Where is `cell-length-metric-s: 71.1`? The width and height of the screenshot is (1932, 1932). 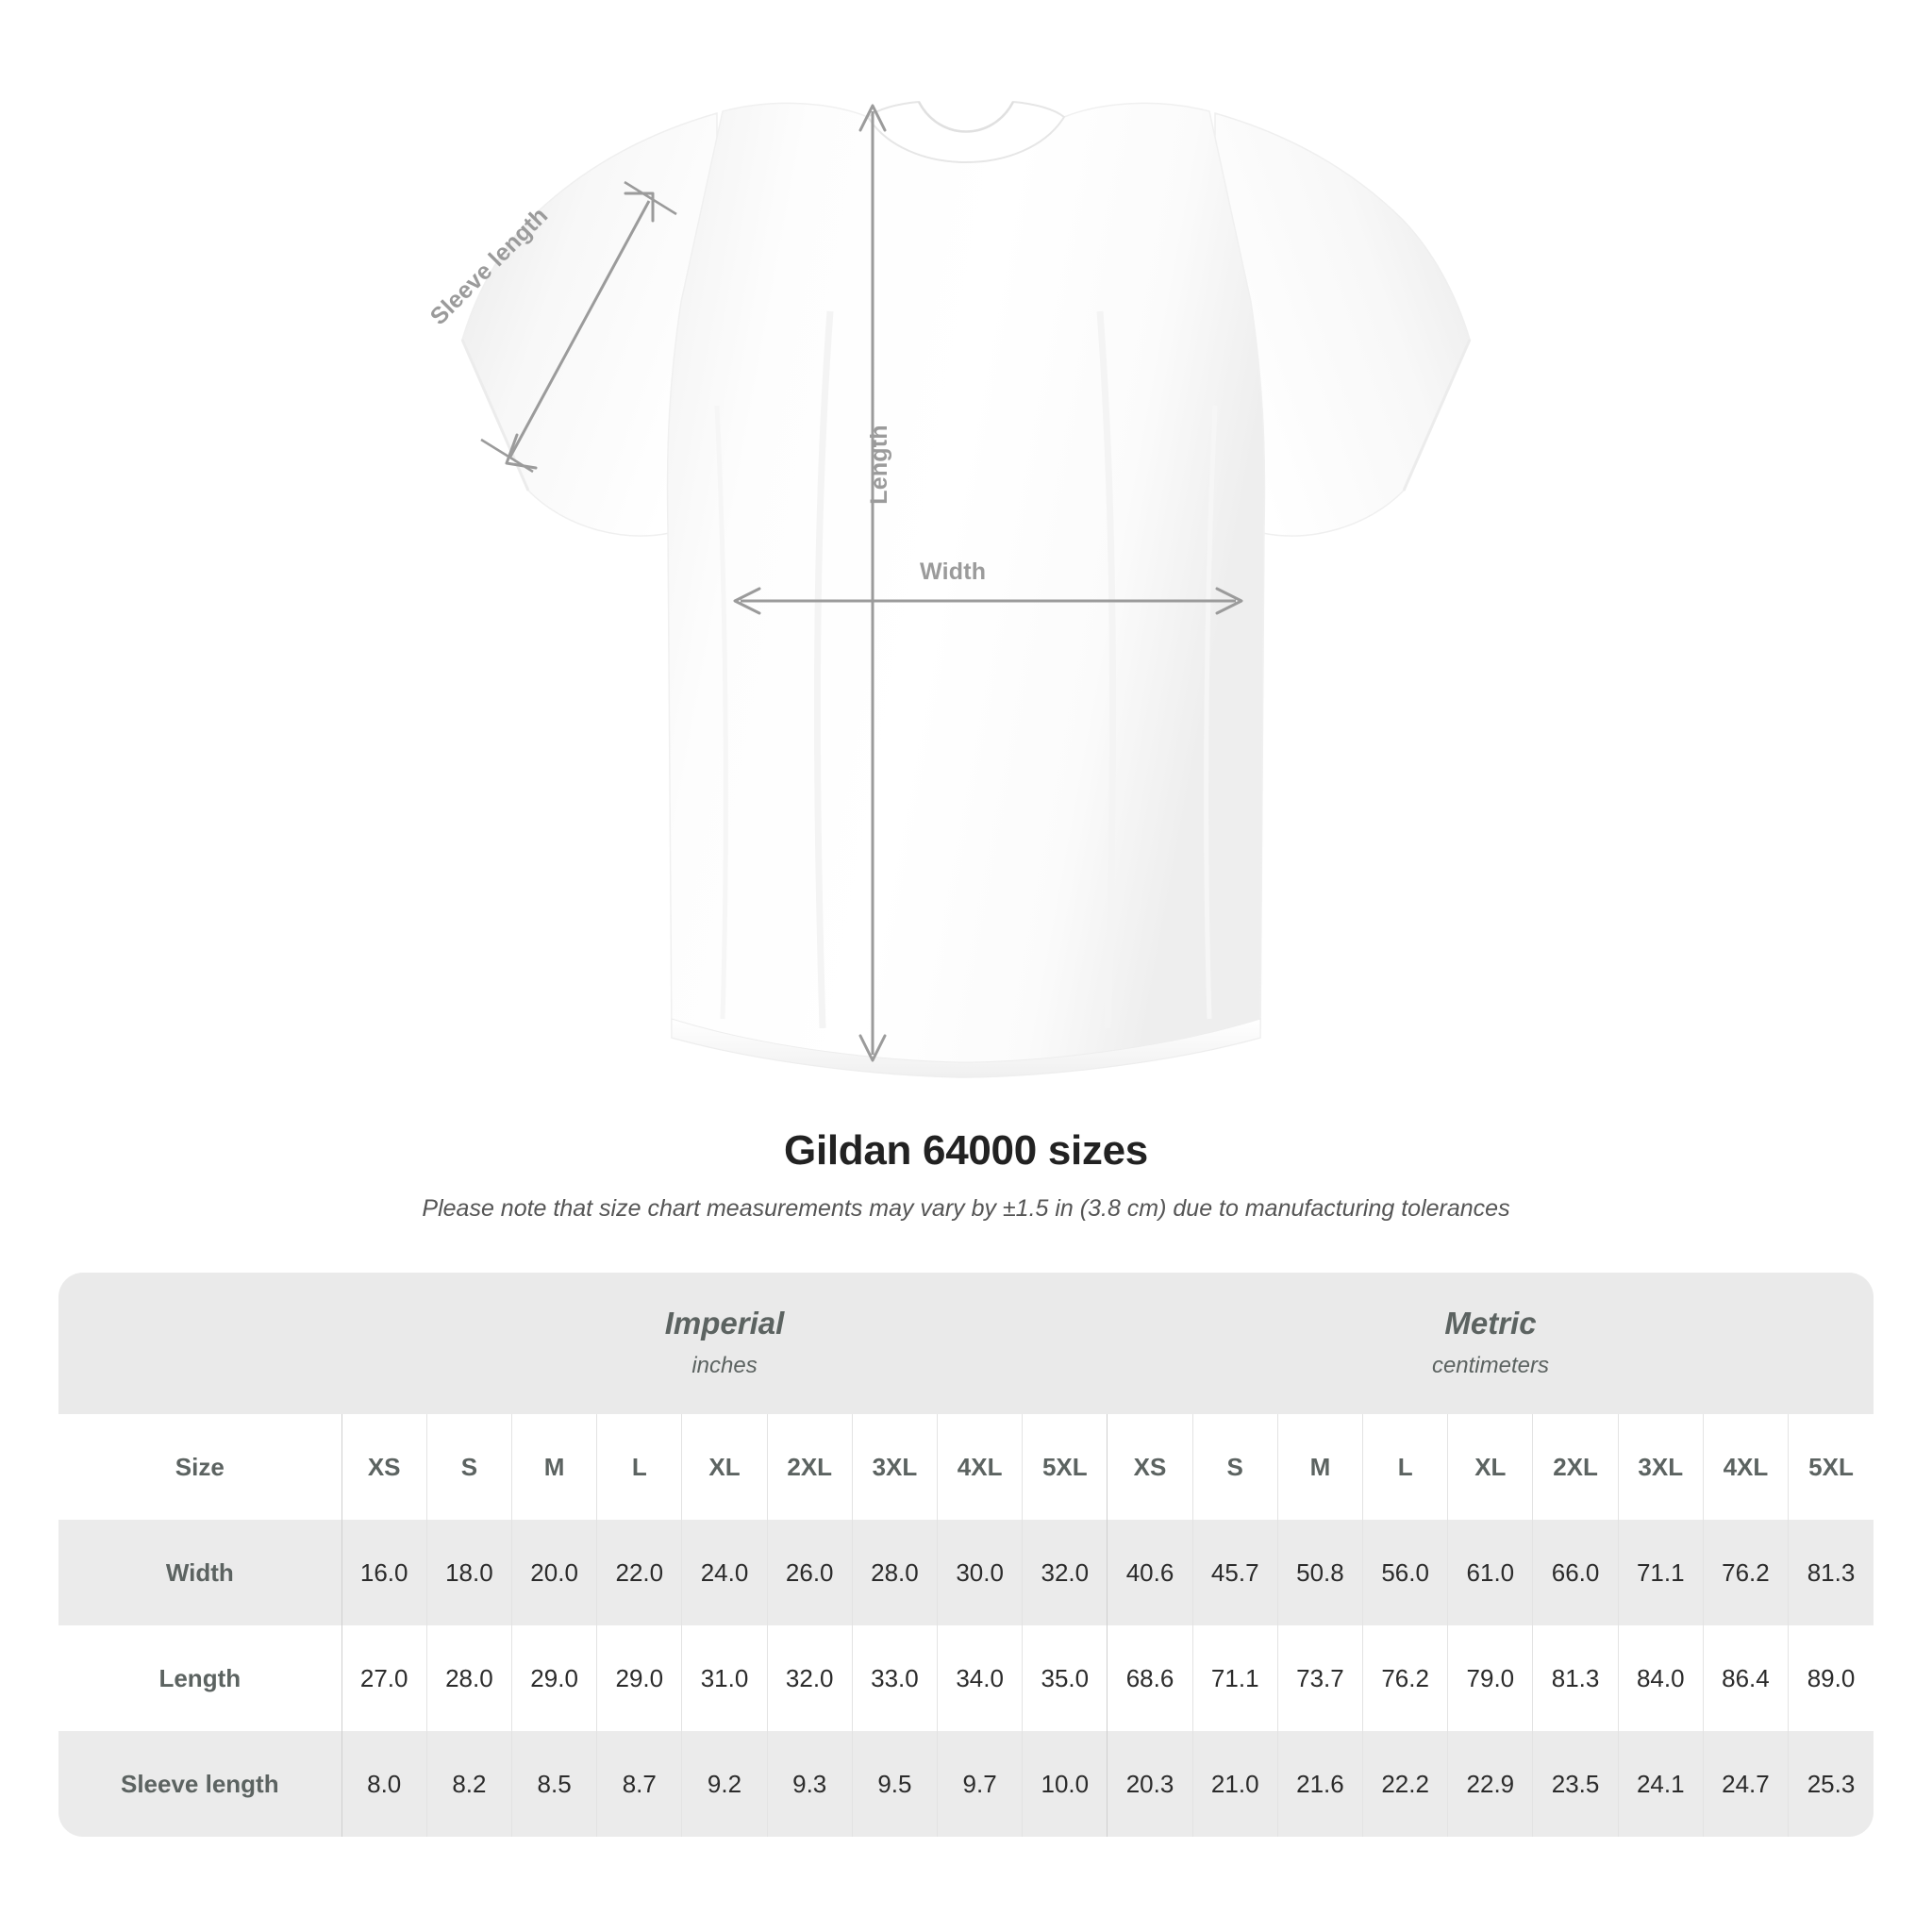 cell-length-metric-s: 71.1 is located at coordinates (1234, 1678).